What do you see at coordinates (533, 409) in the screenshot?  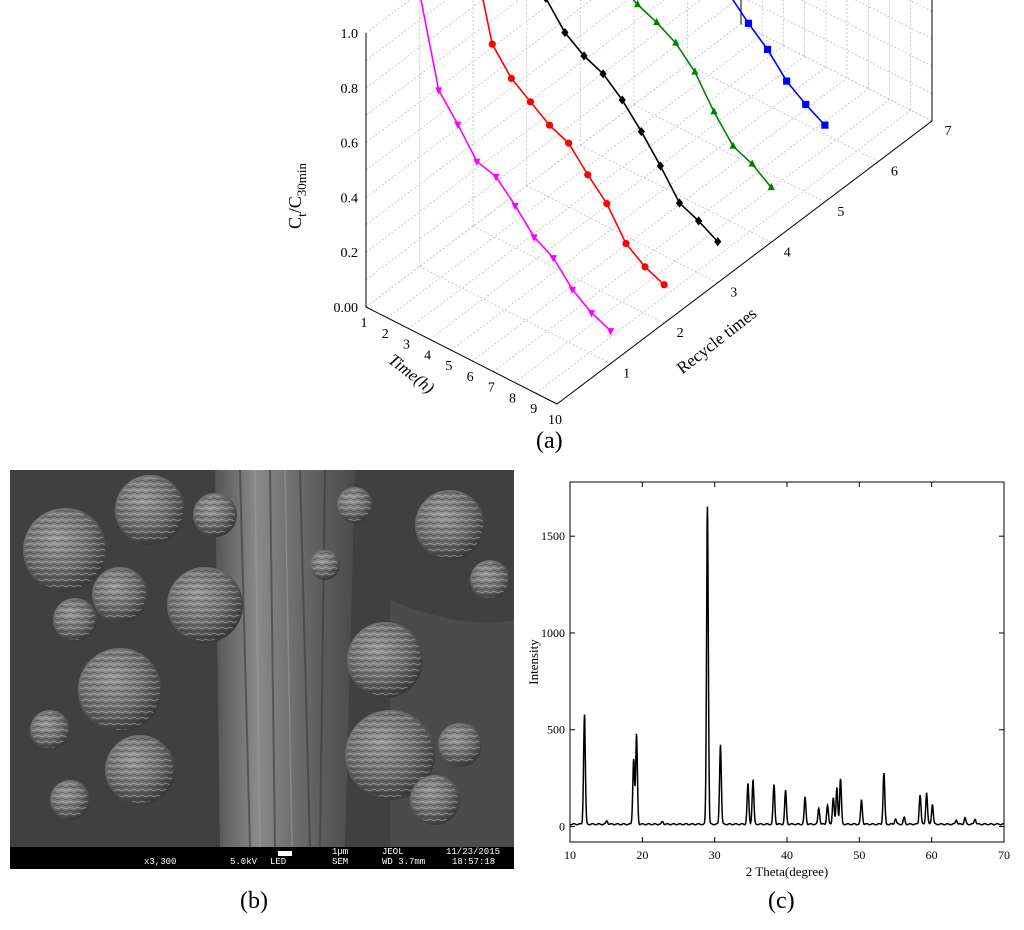 I see `xtick-label: 9` at bounding box center [533, 409].